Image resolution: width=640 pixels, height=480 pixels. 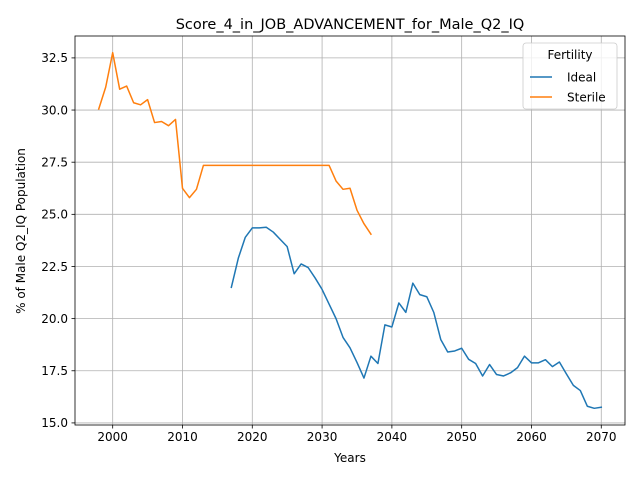 I want to click on x-tick-label: 2070, so click(x=601, y=437).